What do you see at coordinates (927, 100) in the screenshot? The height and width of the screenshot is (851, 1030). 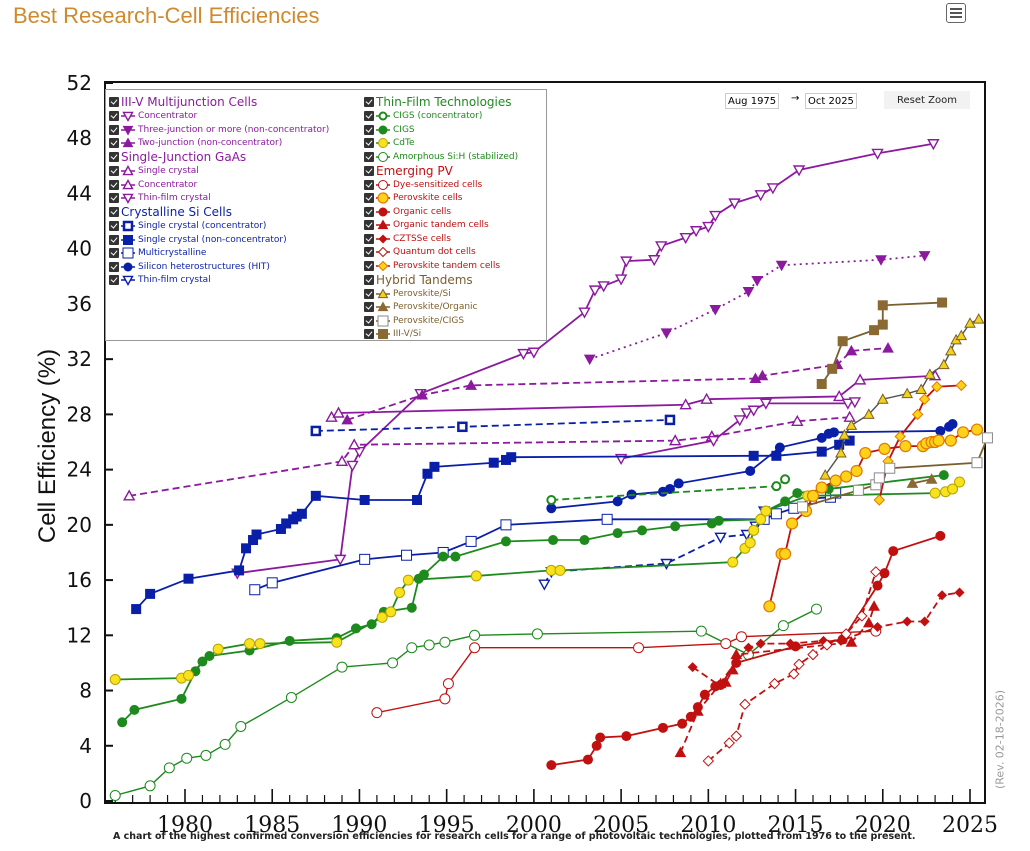 I see `reset-zoom-button: Reset Zoom` at bounding box center [927, 100].